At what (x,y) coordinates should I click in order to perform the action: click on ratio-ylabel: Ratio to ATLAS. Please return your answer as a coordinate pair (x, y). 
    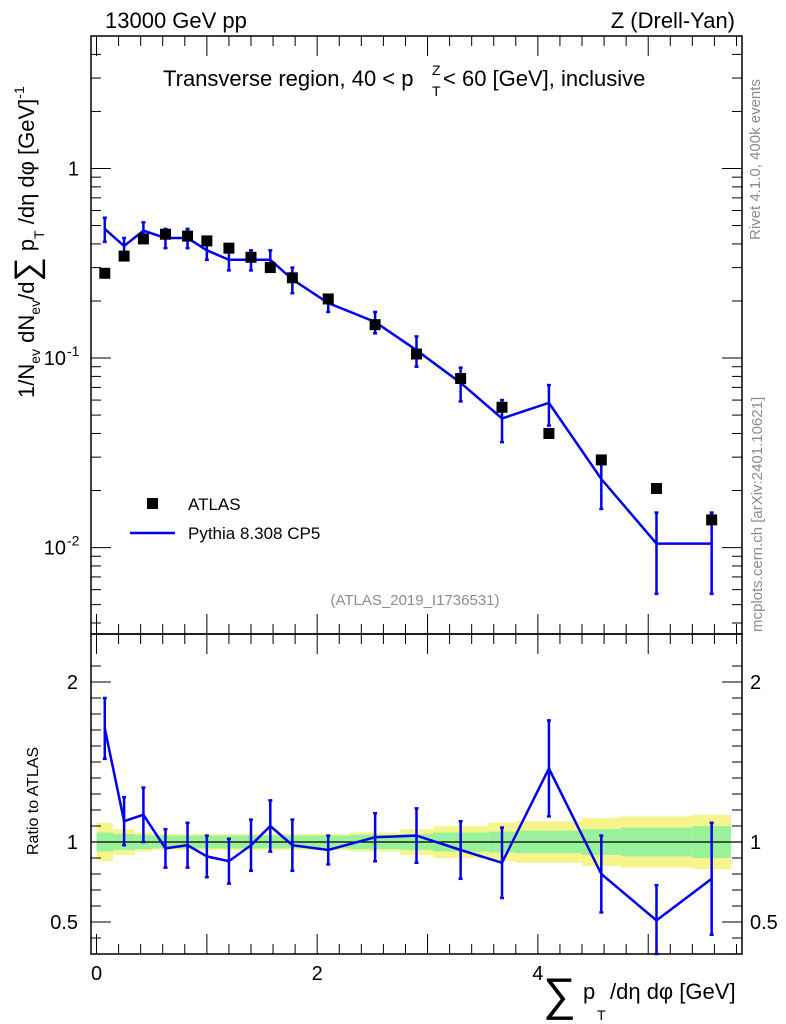
    Looking at the image, I should click on (33, 801).